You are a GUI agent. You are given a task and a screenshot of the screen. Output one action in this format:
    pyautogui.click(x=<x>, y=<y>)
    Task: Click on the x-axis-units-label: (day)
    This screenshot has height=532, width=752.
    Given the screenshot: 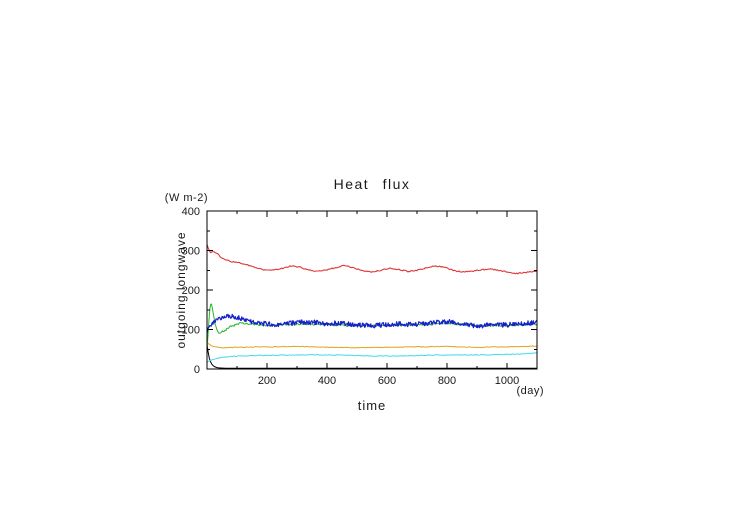 What is the action you would take?
    pyautogui.click(x=530, y=391)
    